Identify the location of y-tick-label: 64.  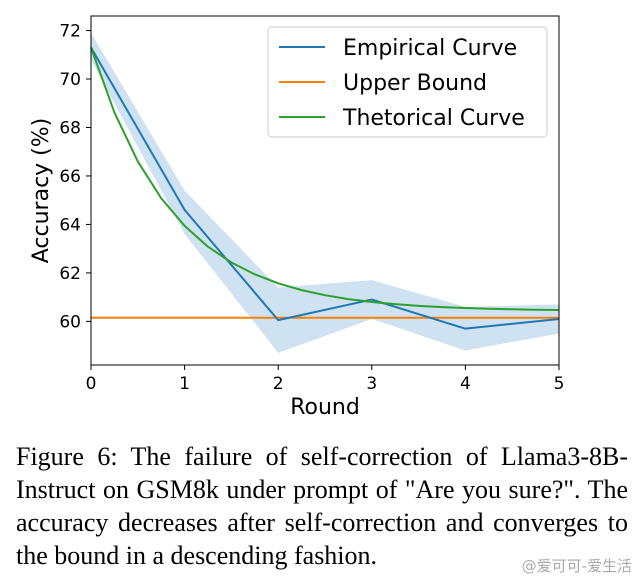
(70, 225).